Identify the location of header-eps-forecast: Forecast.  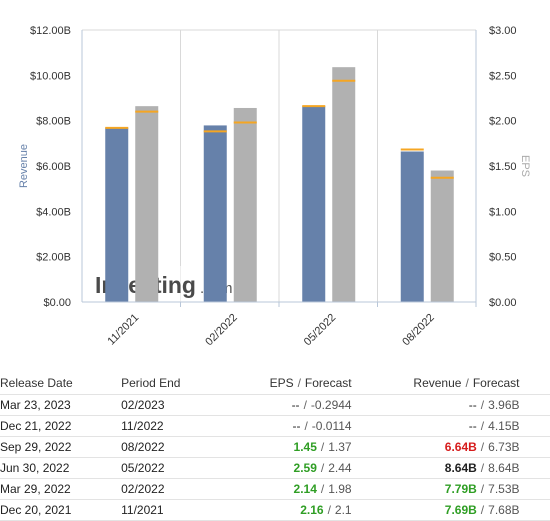
(328, 383).